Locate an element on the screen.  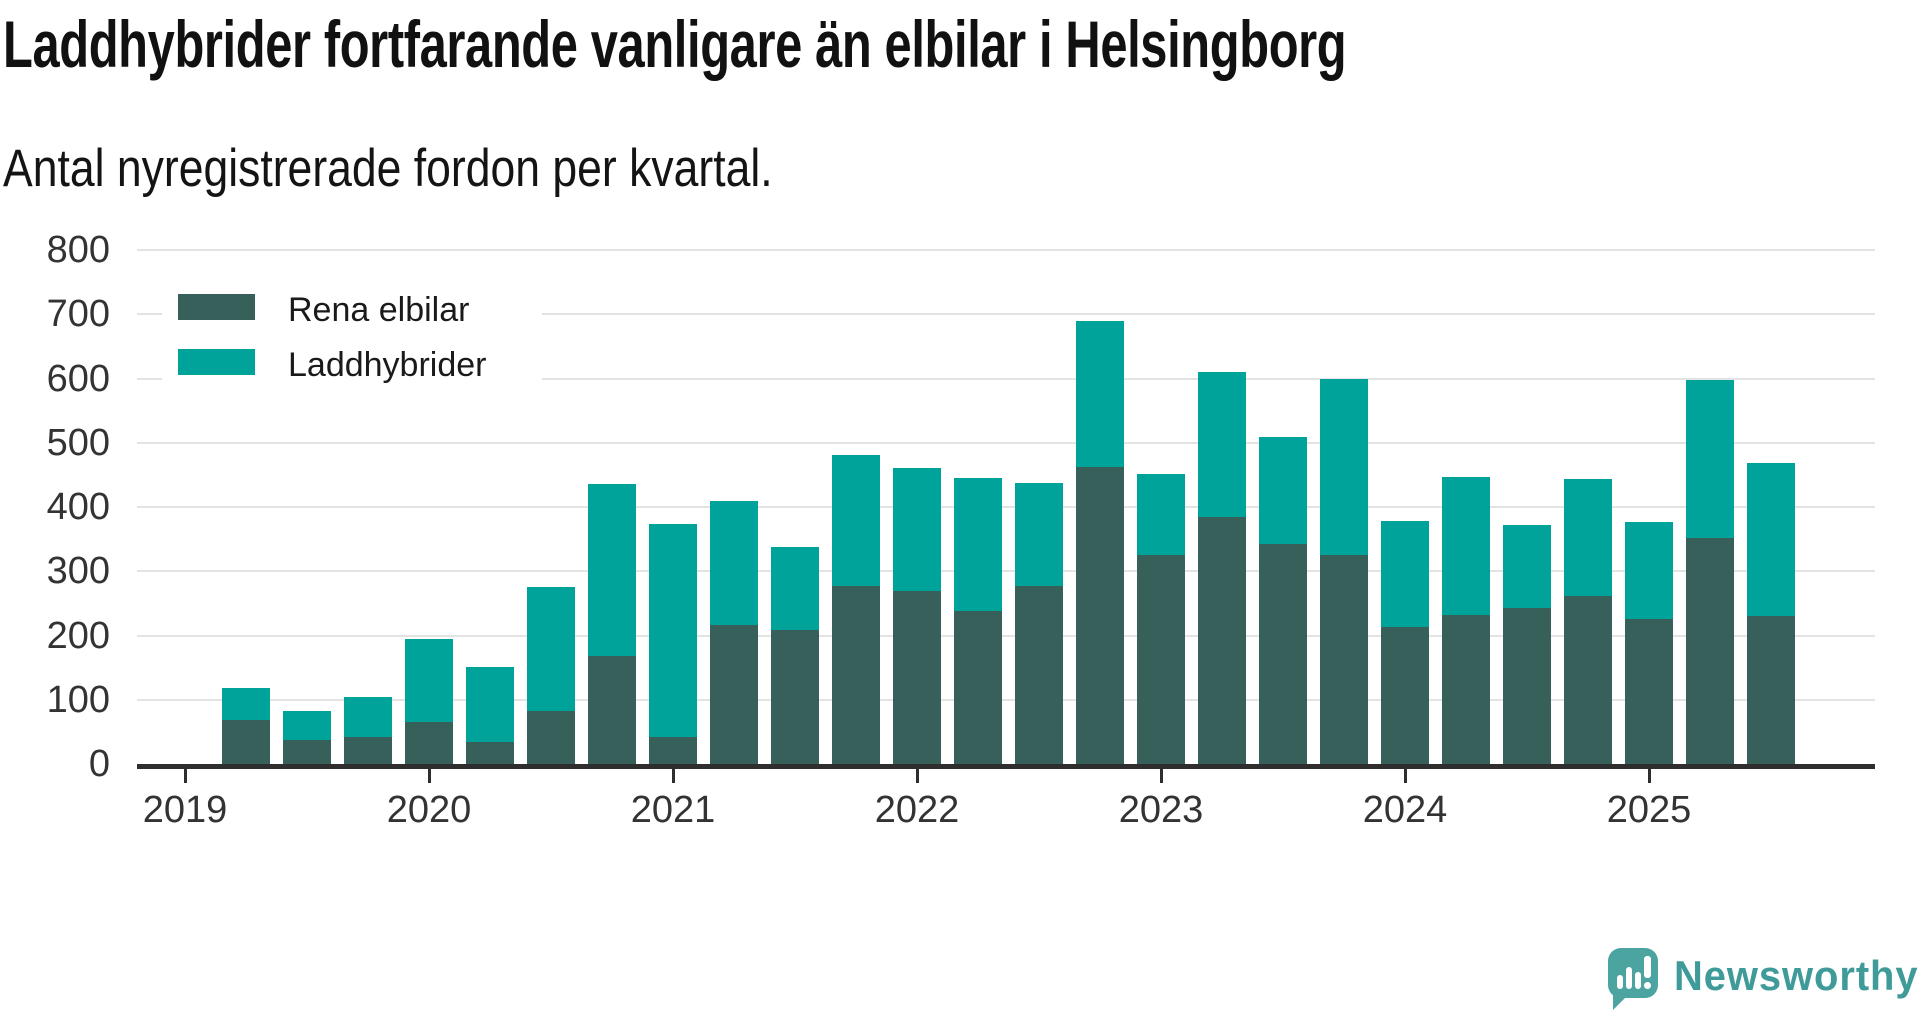
bar-2019-K4-rena-elbilar is located at coordinates (368, 750).